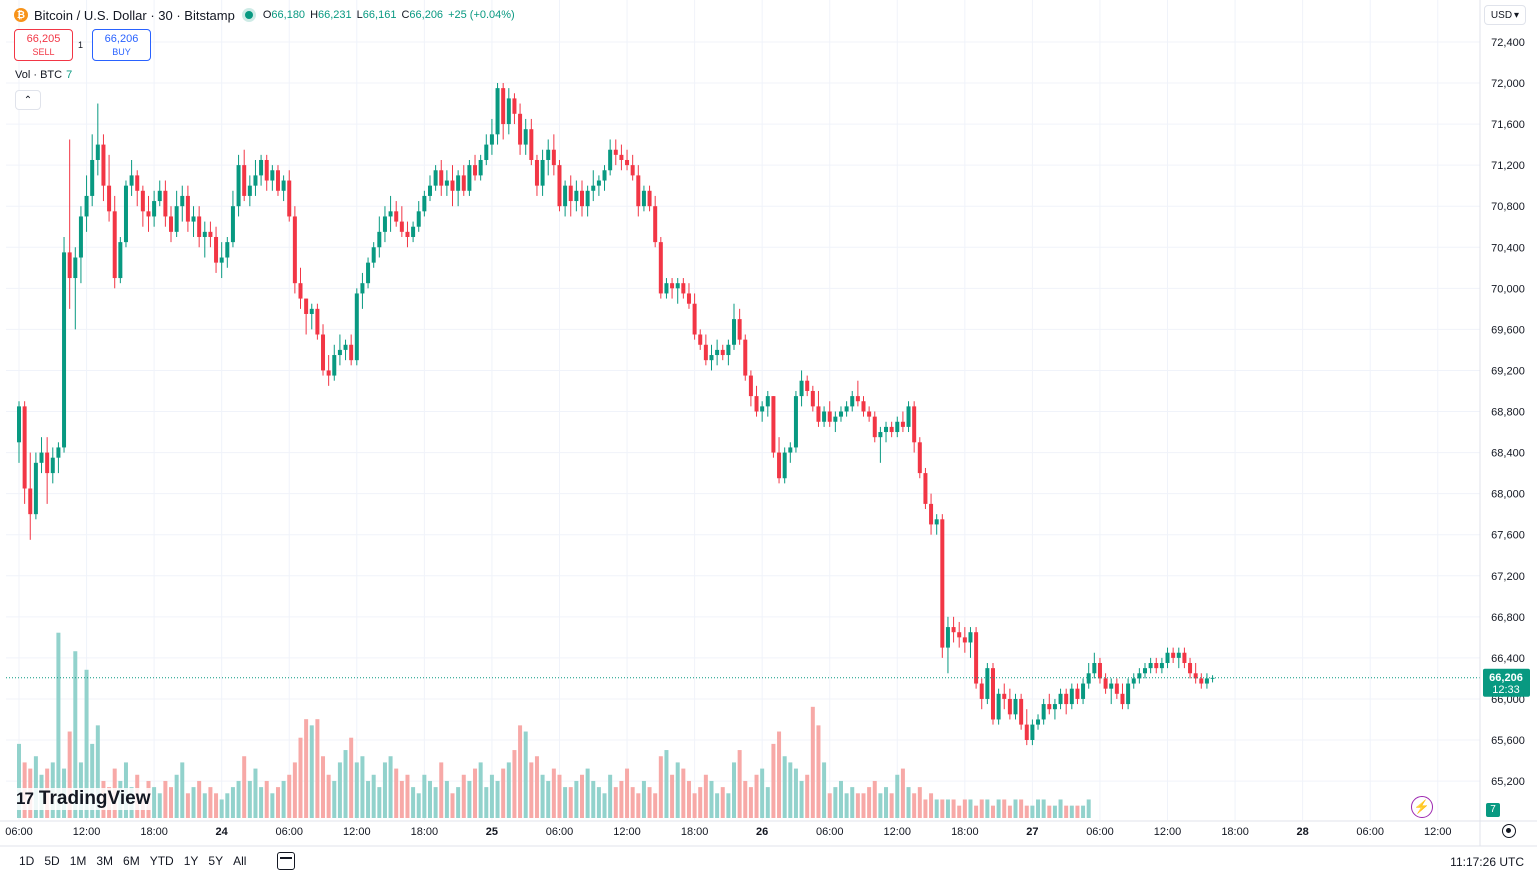 This screenshot has height=875, width=1537. I want to click on price-tick-label: 65,200, so click(1508, 782).